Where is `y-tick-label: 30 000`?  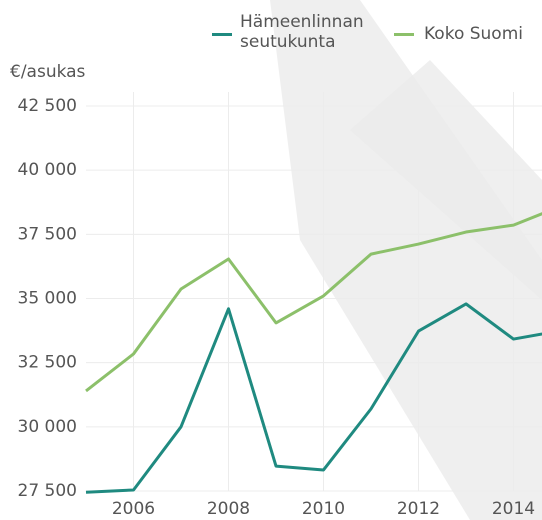 y-tick-label: 30 000 is located at coordinates (47, 427).